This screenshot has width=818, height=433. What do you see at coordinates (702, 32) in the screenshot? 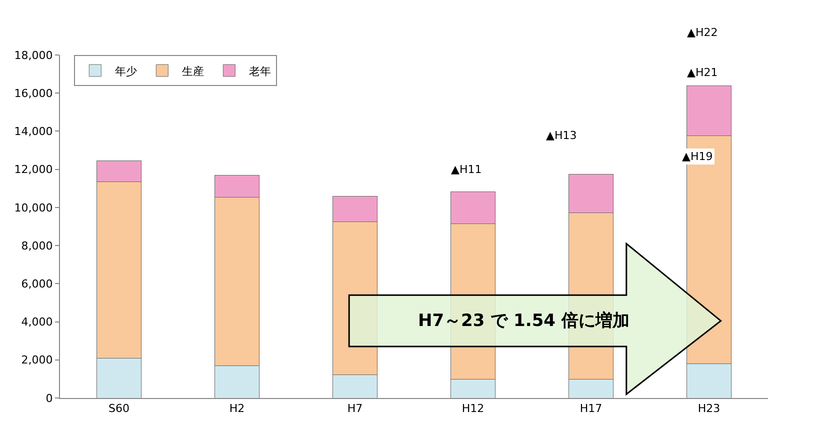
I see `text: ▲H22` at bounding box center [702, 32].